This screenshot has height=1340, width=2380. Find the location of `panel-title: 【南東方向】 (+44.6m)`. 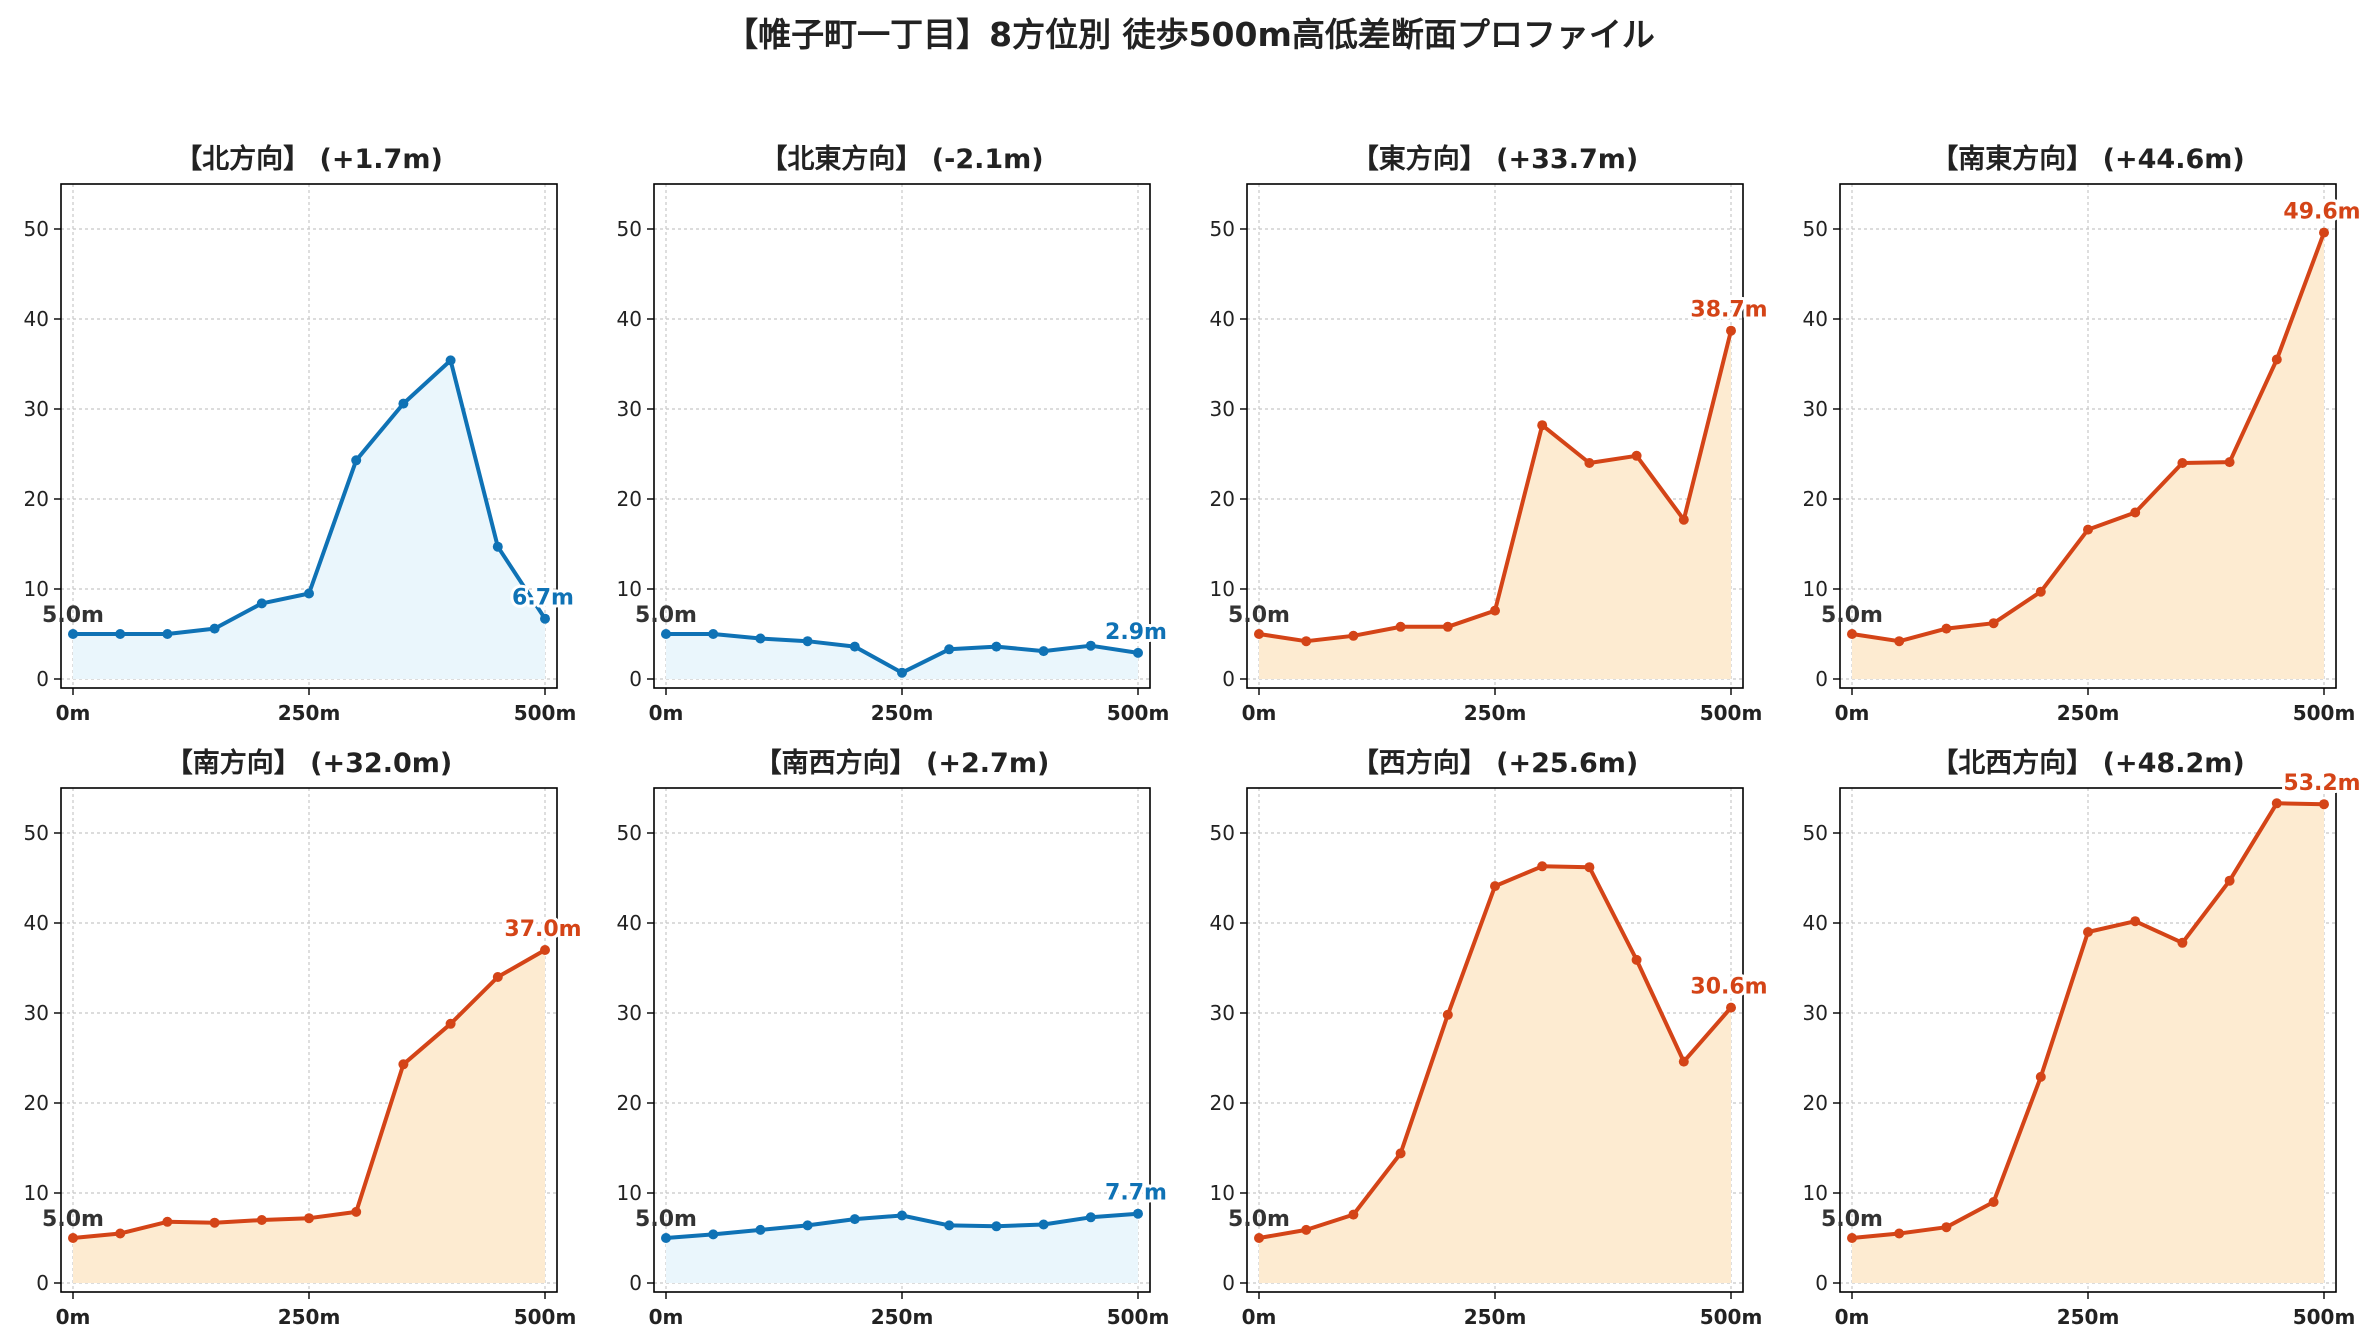

panel-title: 【南東方向】 (+44.6m) is located at coordinates (2087, 159).